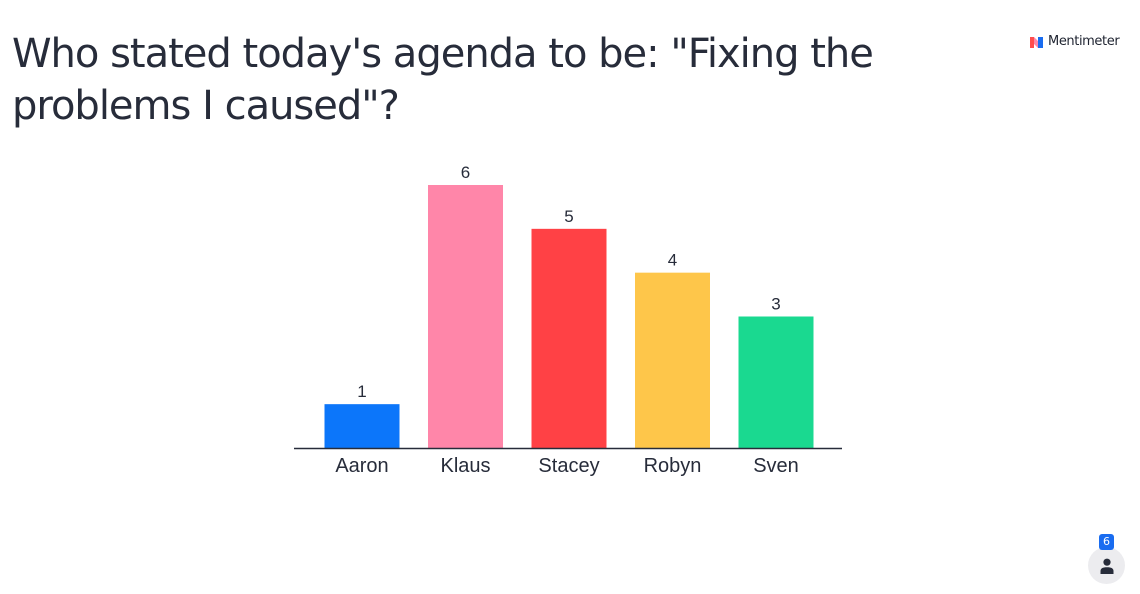 This screenshot has width=1140, height=594. I want to click on brand: Mentimeter, so click(1075, 41).